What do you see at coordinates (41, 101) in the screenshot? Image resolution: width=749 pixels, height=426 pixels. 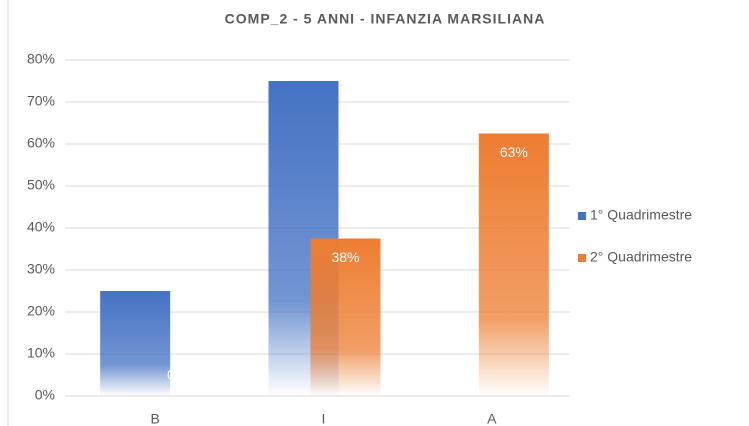 I see `y-tick-label: 70%` at bounding box center [41, 101].